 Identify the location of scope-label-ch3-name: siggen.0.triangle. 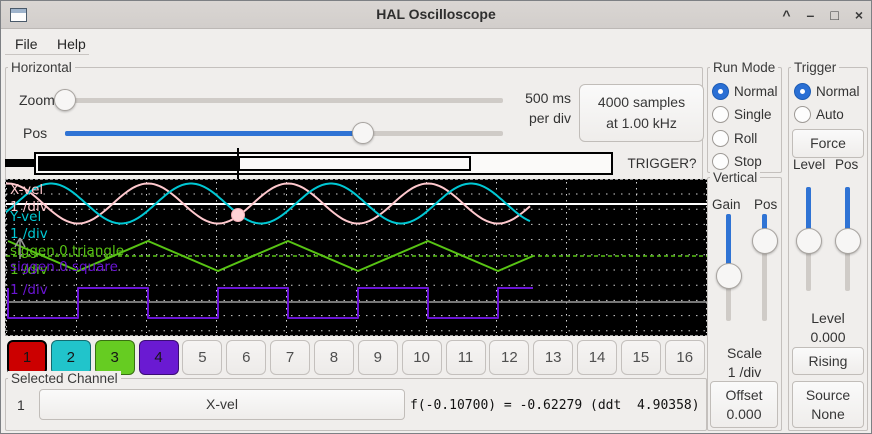
(67, 251).